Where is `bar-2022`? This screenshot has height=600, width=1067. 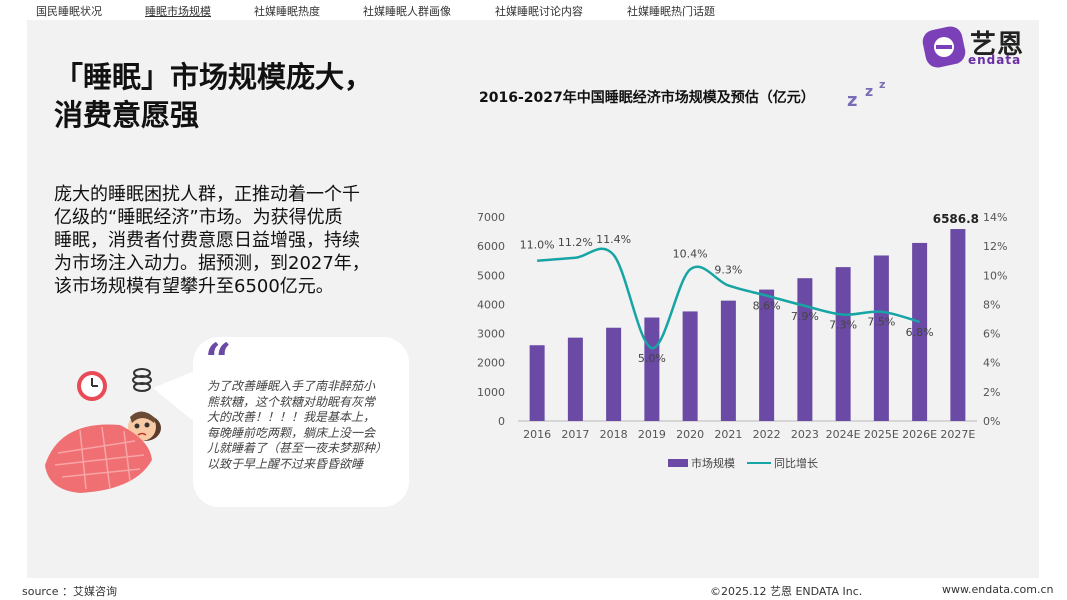
bar-2022 is located at coordinates (767, 355).